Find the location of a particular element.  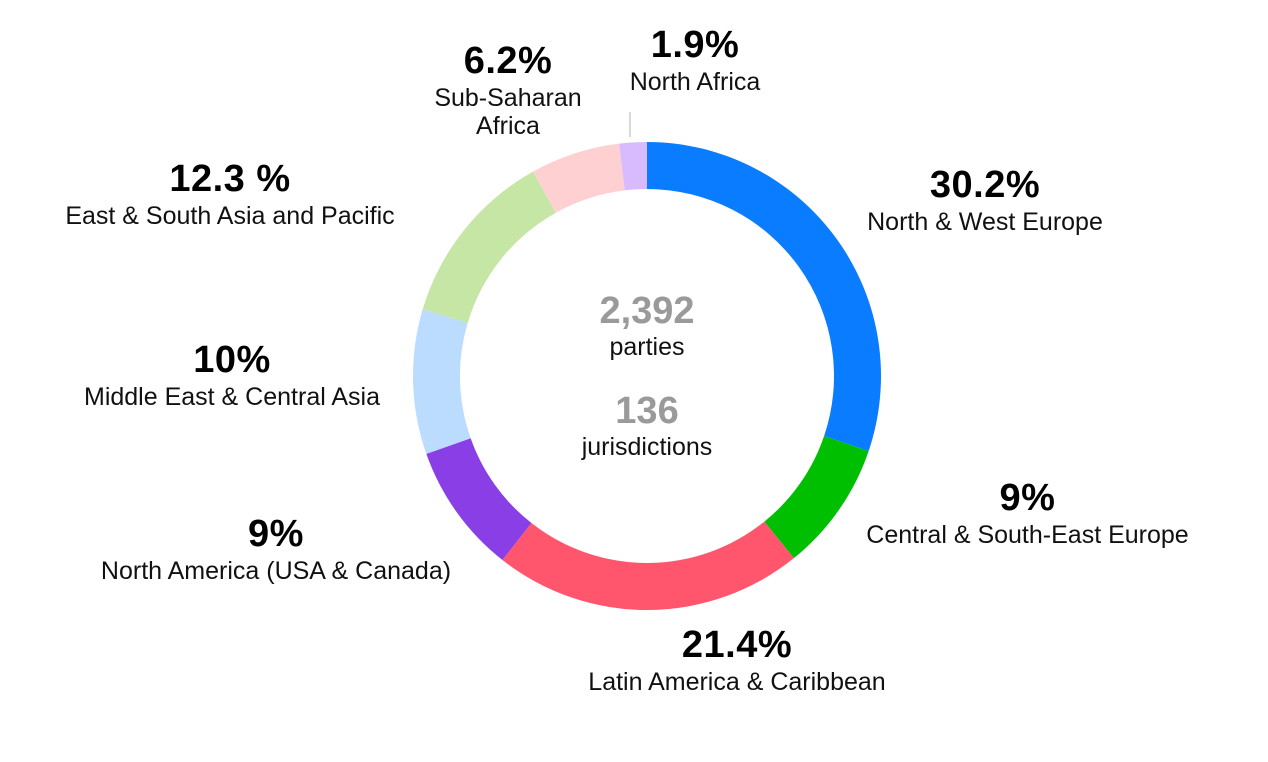

pct-latin-america-caribbean: 21.4% is located at coordinates (737, 645).